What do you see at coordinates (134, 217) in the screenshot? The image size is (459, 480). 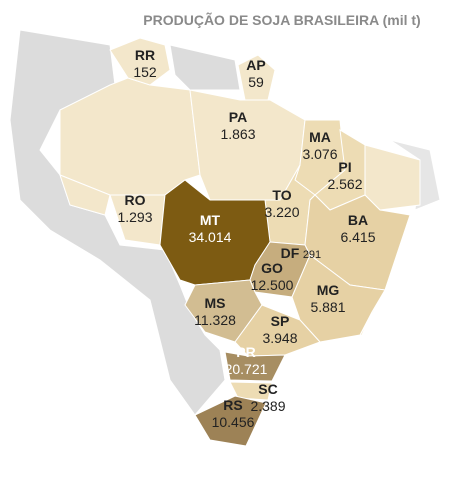 I see `state-value: 1.293` at bounding box center [134, 217].